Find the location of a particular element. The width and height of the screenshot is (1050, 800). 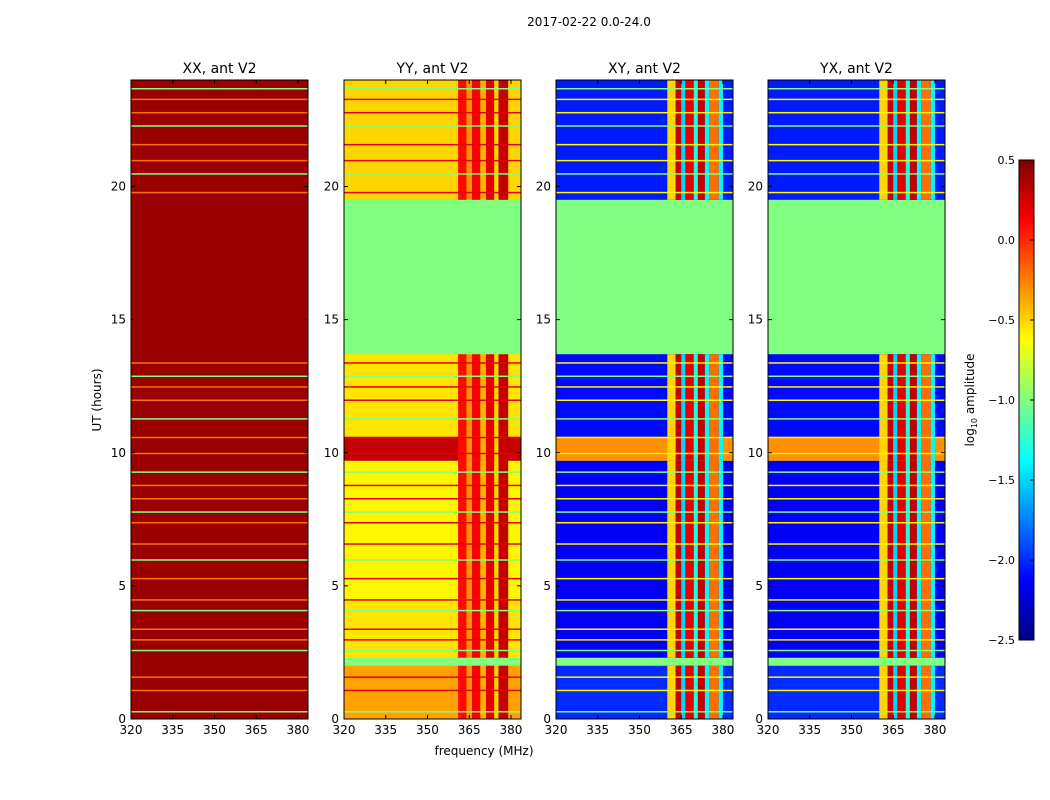

y-axis-label: UT (hours) is located at coordinates (97, 399).